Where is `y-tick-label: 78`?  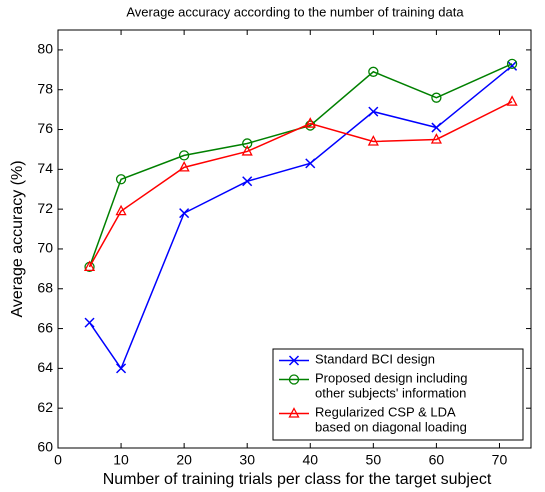 y-tick-label: 78 is located at coordinates (45, 88).